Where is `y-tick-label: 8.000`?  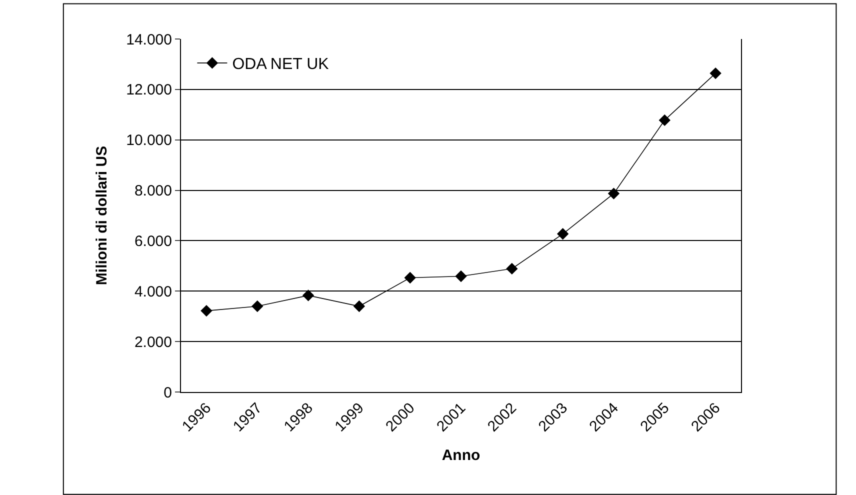
y-tick-label: 8.000 is located at coordinates (153, 191).